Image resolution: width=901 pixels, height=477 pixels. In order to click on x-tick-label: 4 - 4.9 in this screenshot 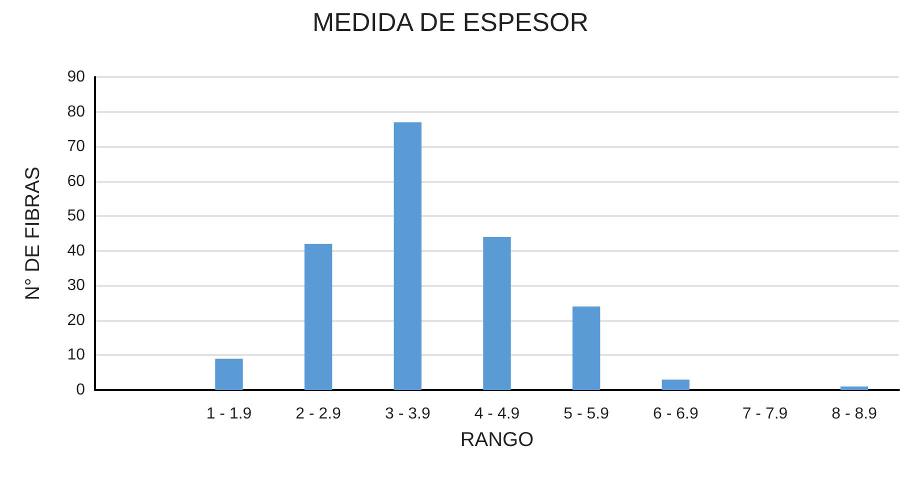, I will do `click(497, 414)`.